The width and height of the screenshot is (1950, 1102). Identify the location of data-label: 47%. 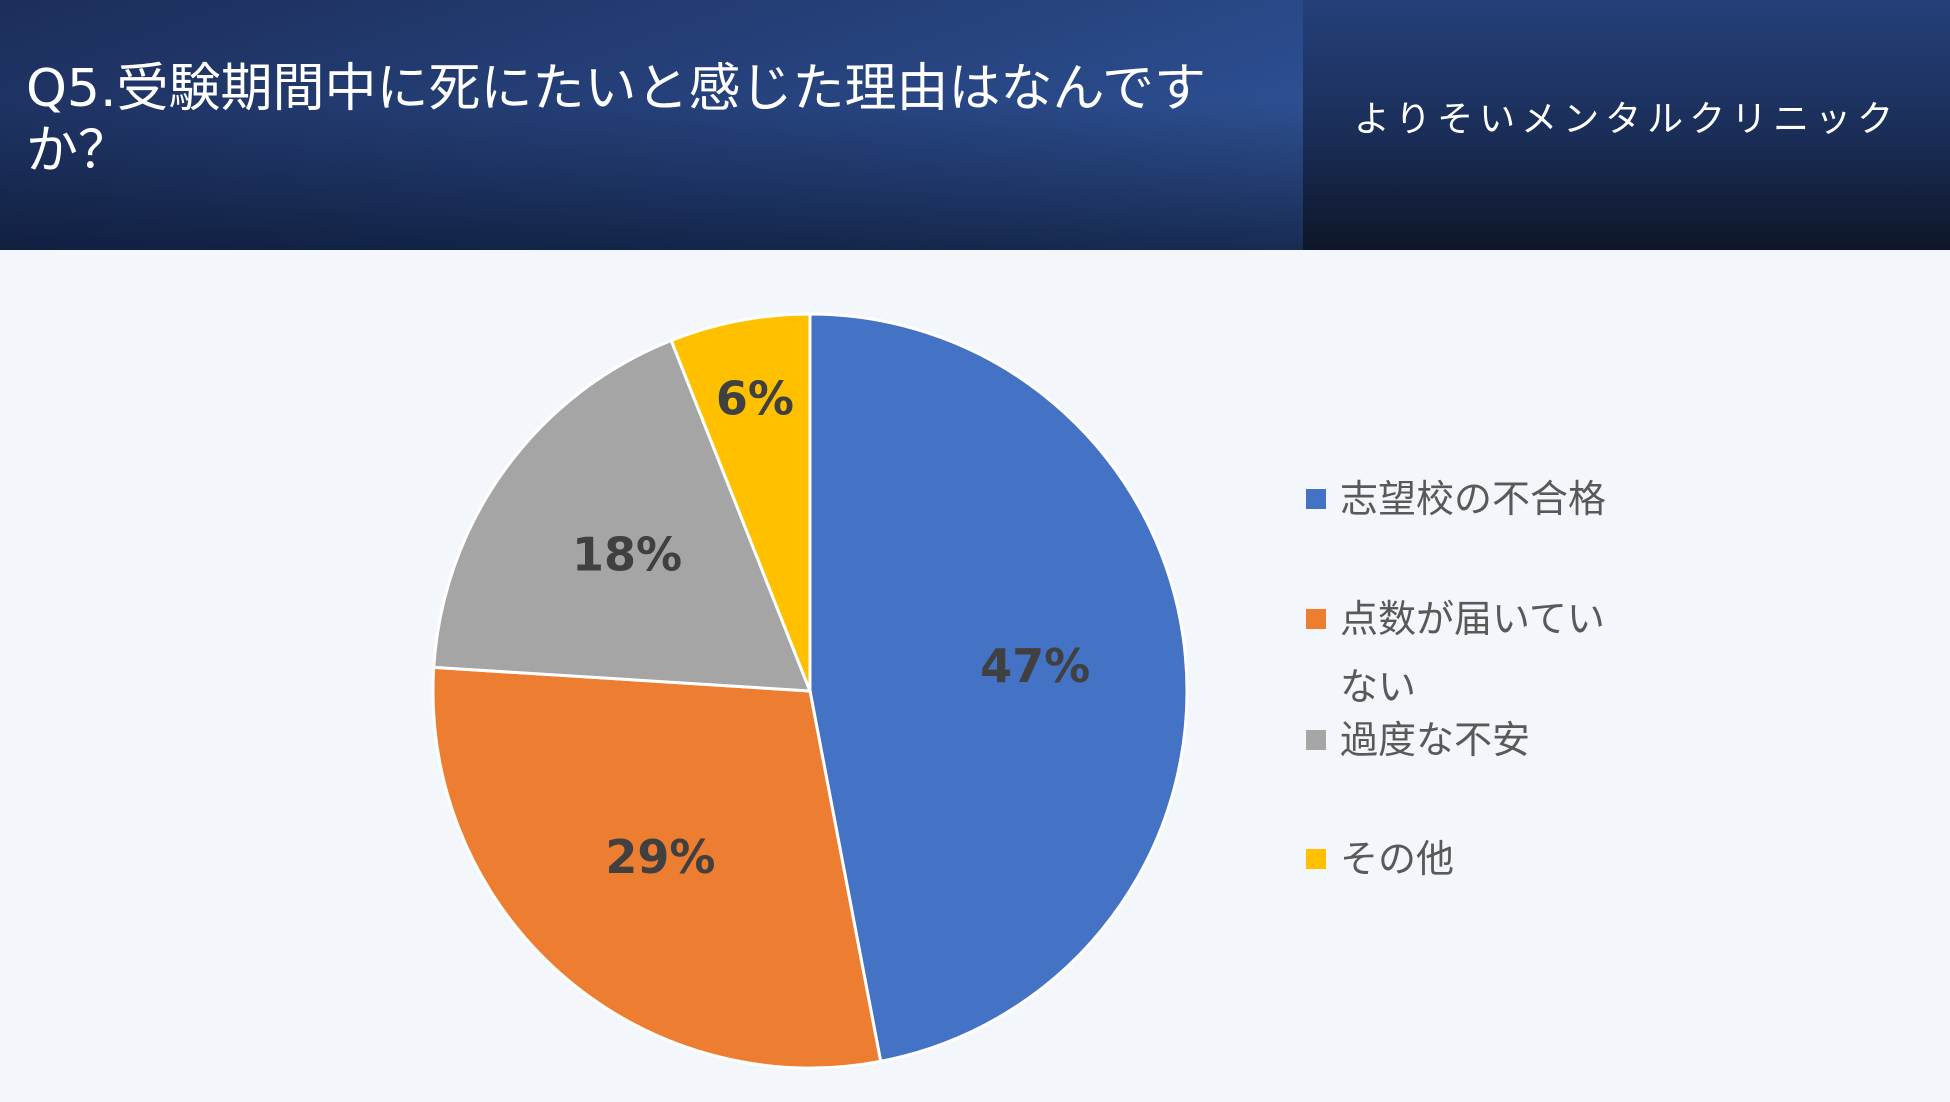
(1035, 666).